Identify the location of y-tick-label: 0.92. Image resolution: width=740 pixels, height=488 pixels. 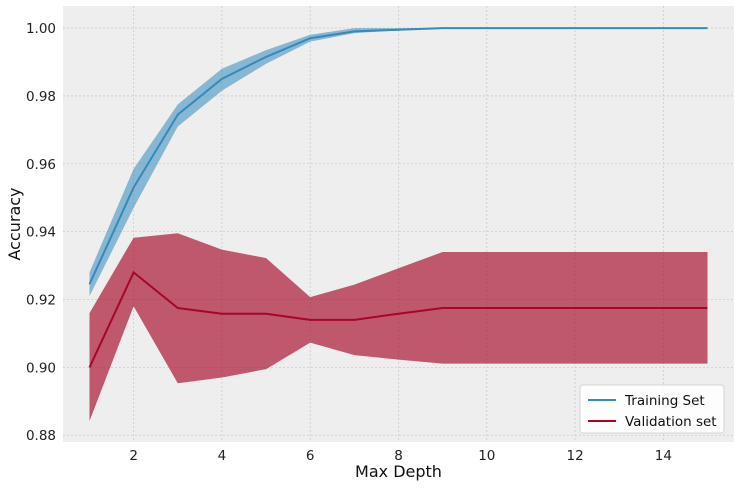
(41, 300).